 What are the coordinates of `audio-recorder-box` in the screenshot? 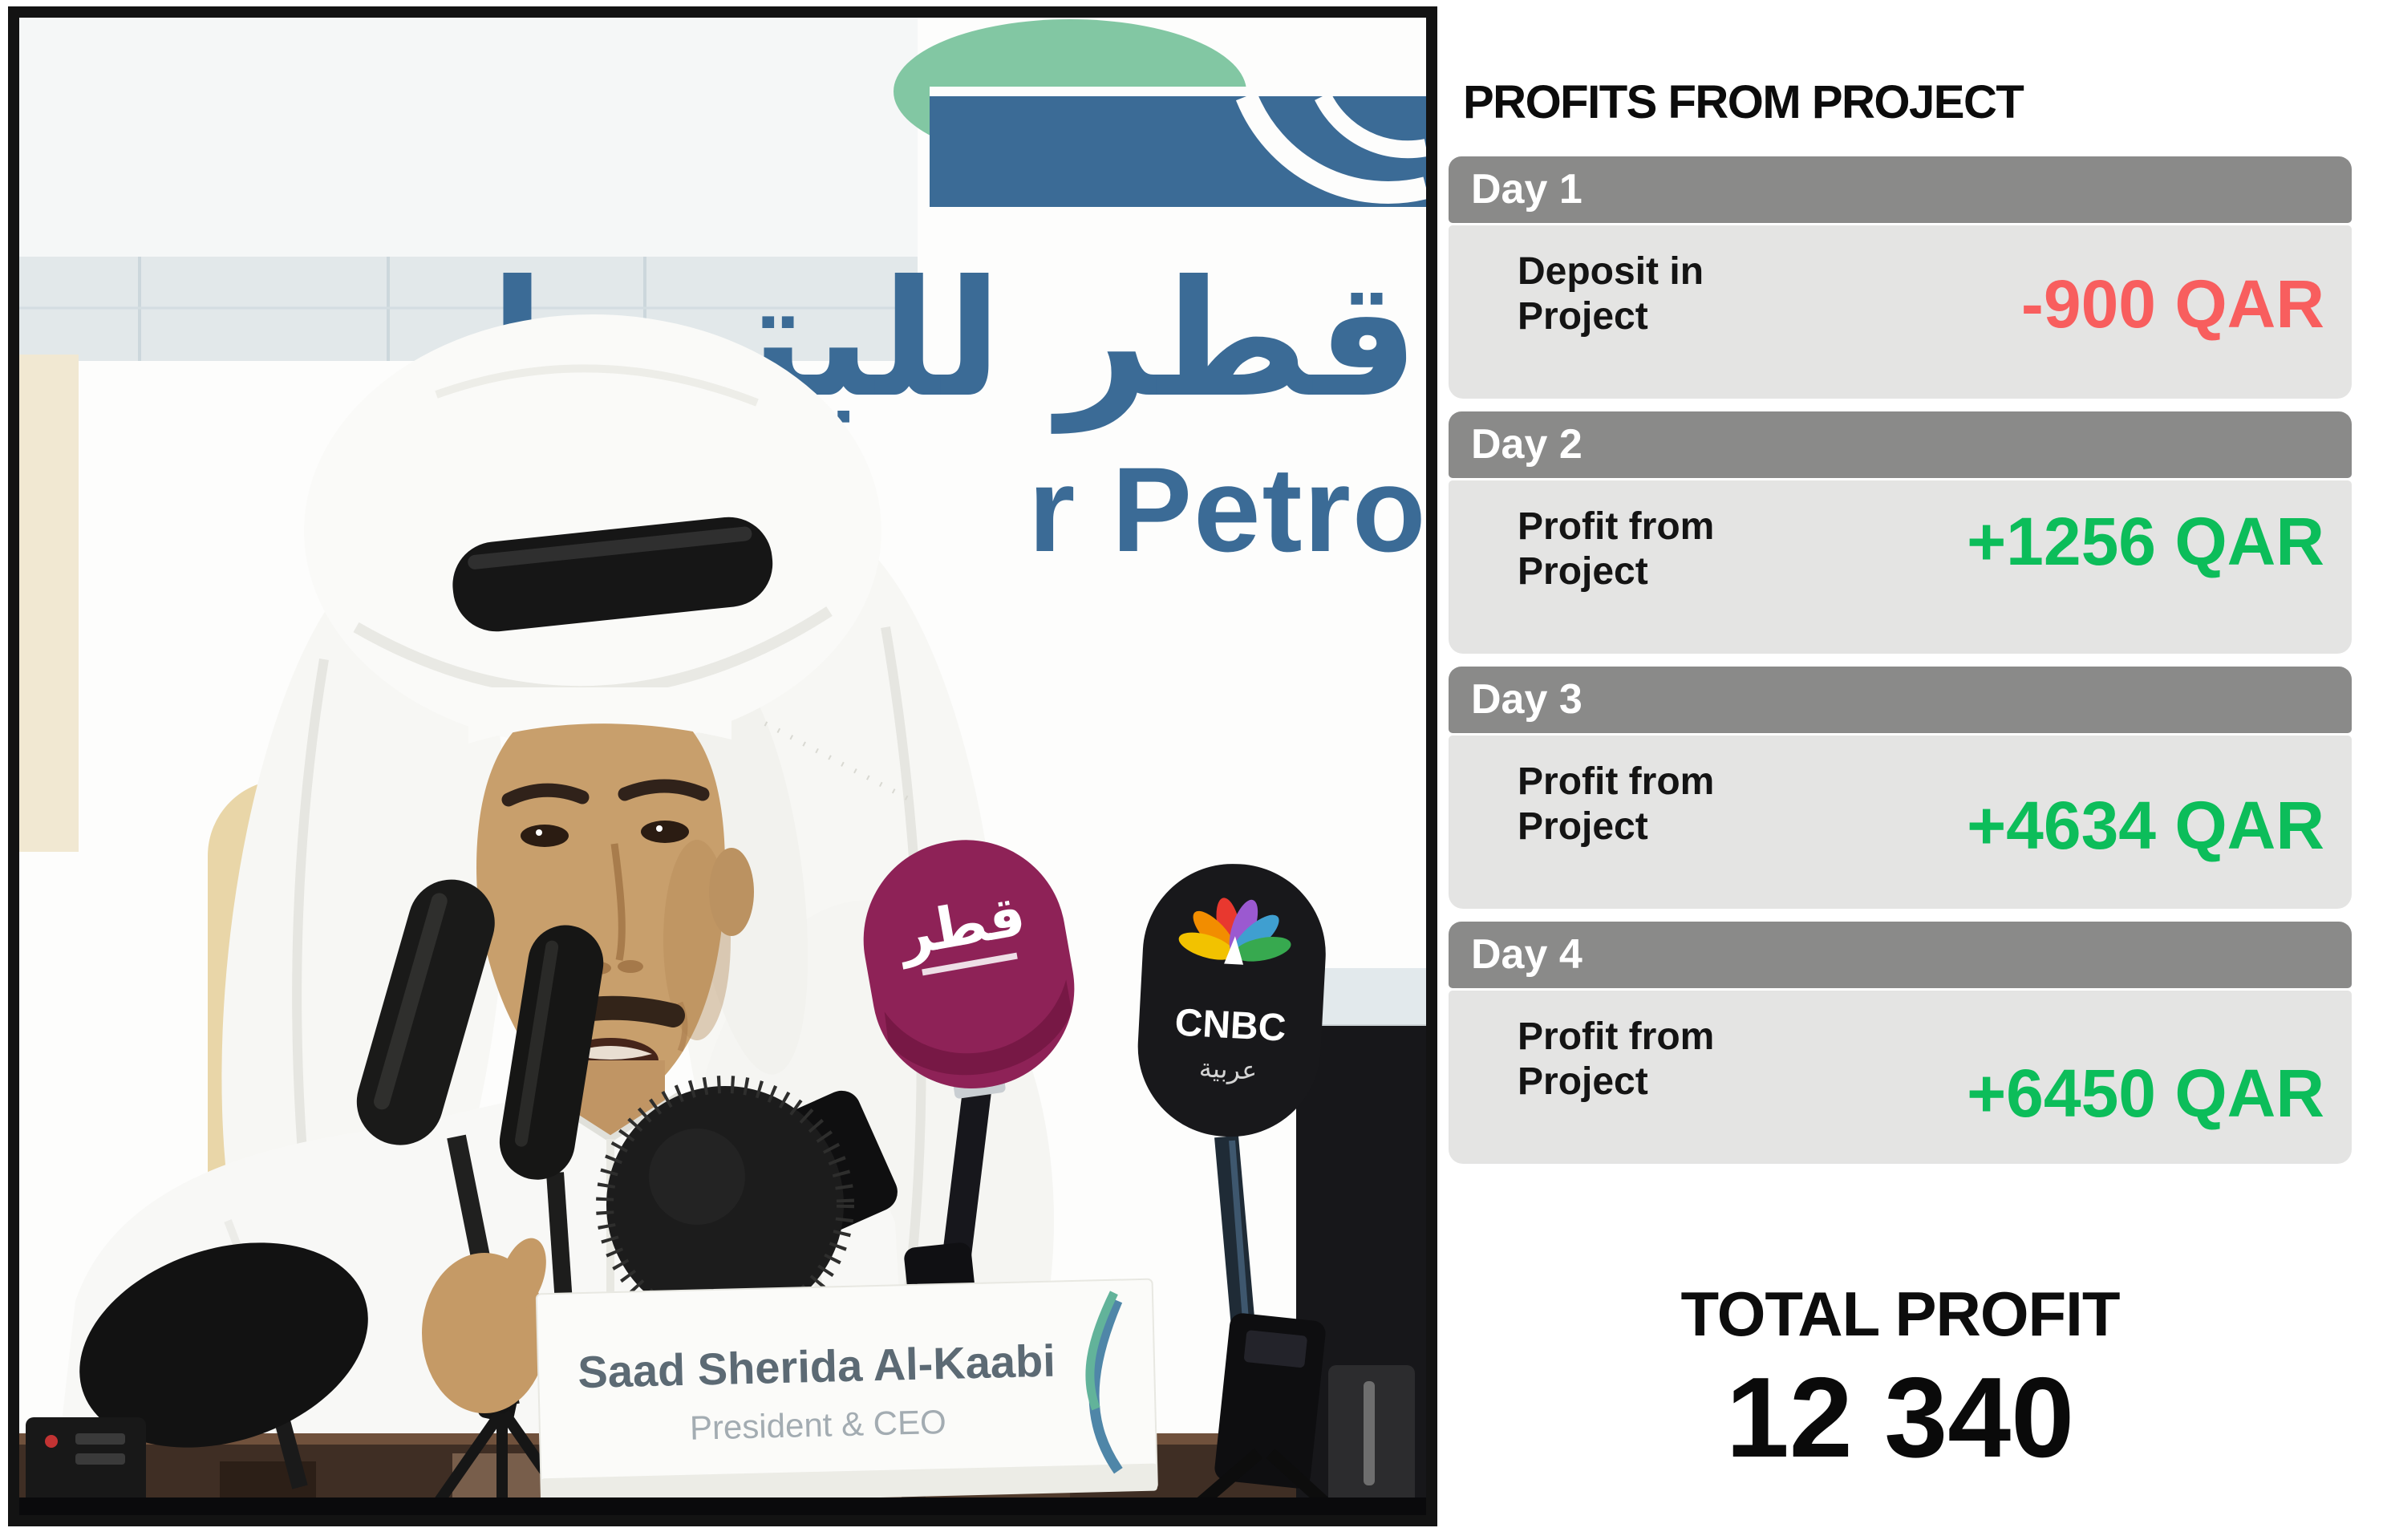 It's located at (86, 1466).